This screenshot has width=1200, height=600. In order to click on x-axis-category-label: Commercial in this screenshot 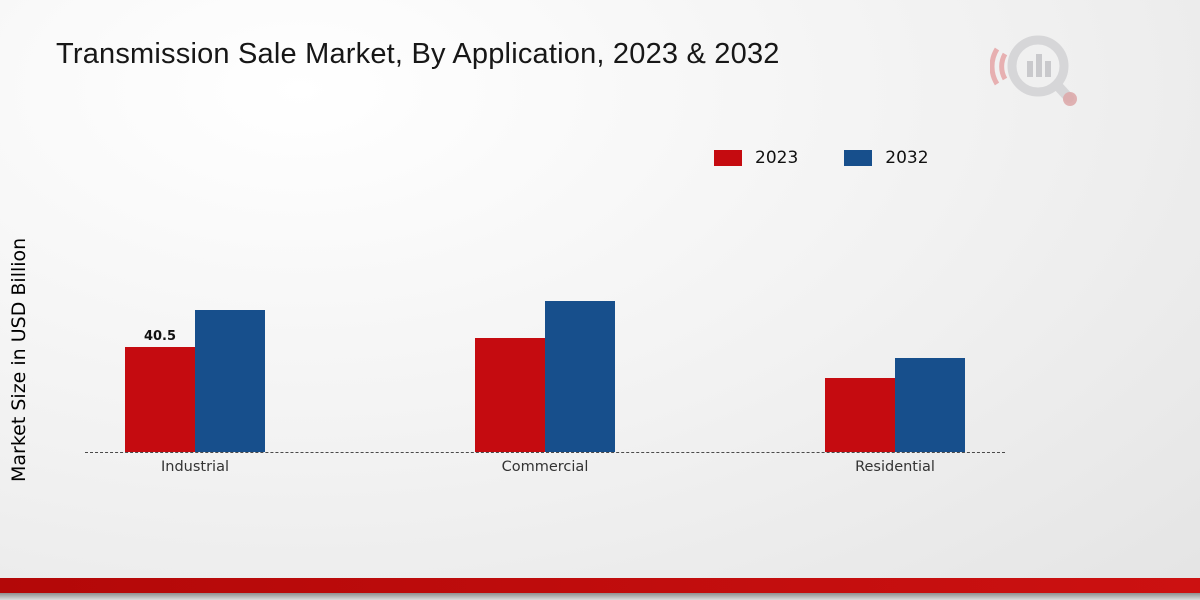, I will do `click(545, 467)`.